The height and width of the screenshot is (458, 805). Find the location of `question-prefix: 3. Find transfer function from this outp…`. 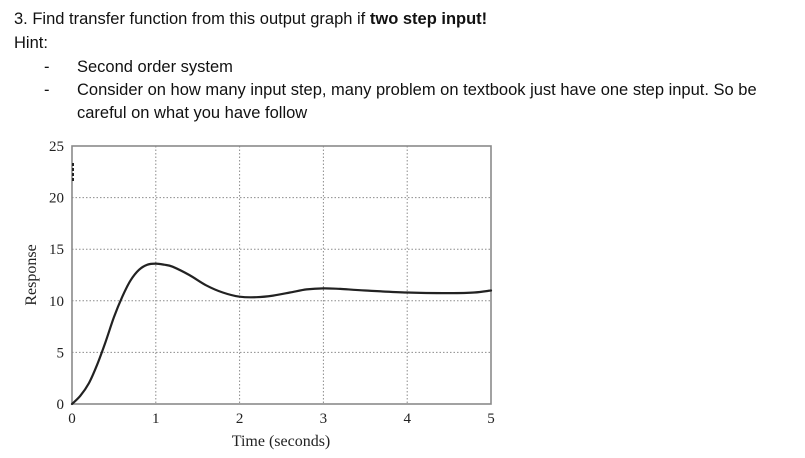

question-prefix: 3. Find transfer function from this outp… is located at coordinates (192, 19).